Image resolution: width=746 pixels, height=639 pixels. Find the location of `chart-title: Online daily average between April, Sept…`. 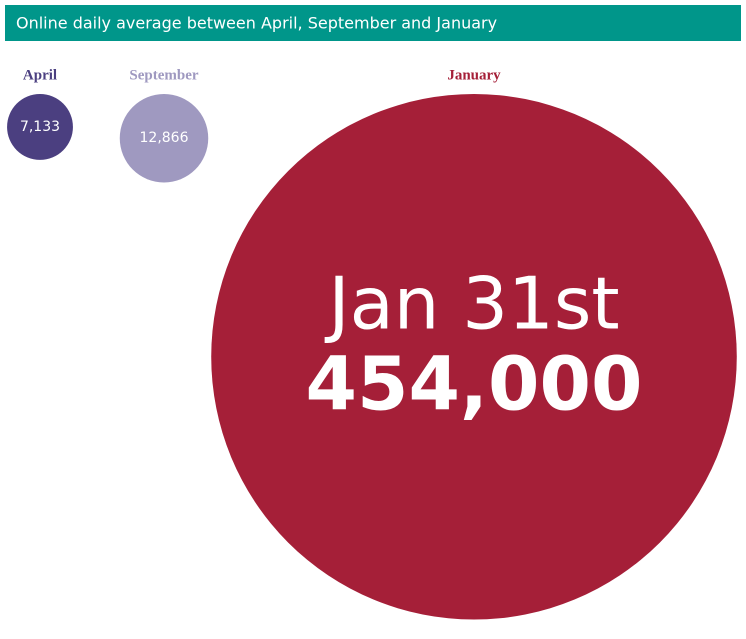

chart-title: Online daily average between April, Sept… is located at coordinates (256, 23).